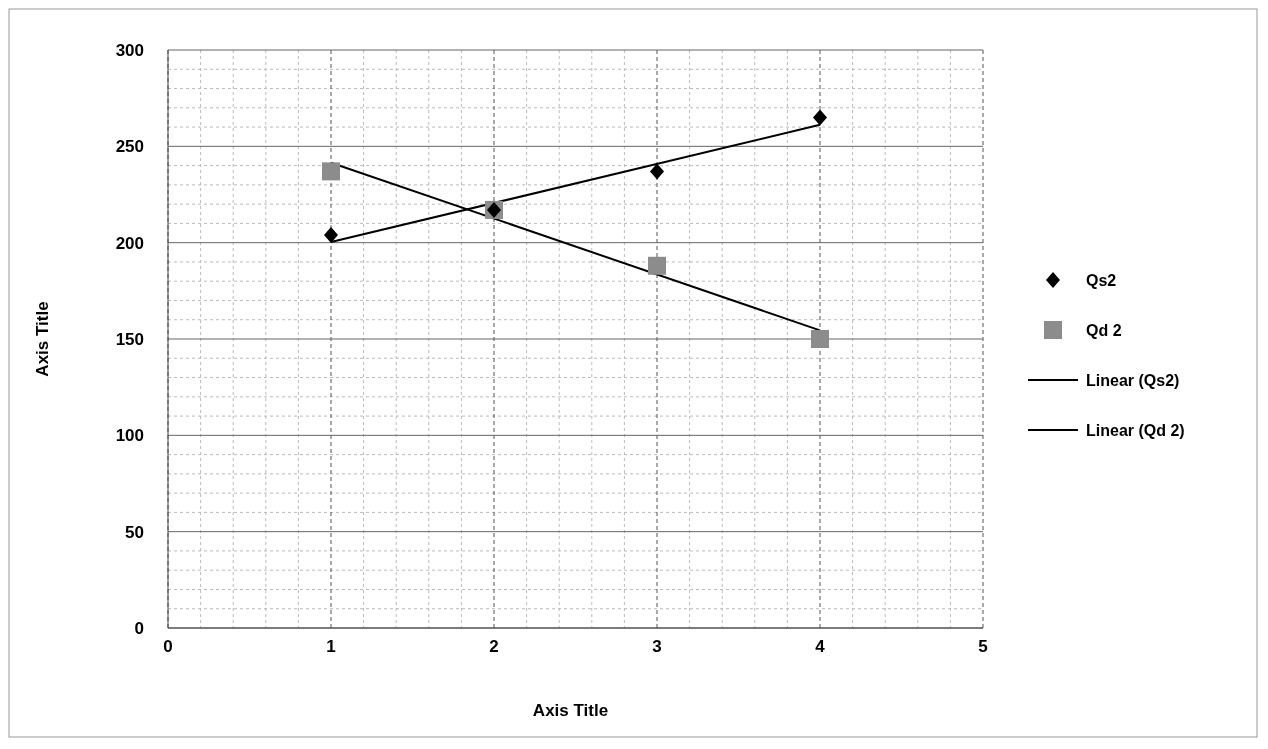 Image resolution: width=1268 pixels, height=749 pixels. I want to click on legend-label: Linear (Qs2), so click(1133, 380).